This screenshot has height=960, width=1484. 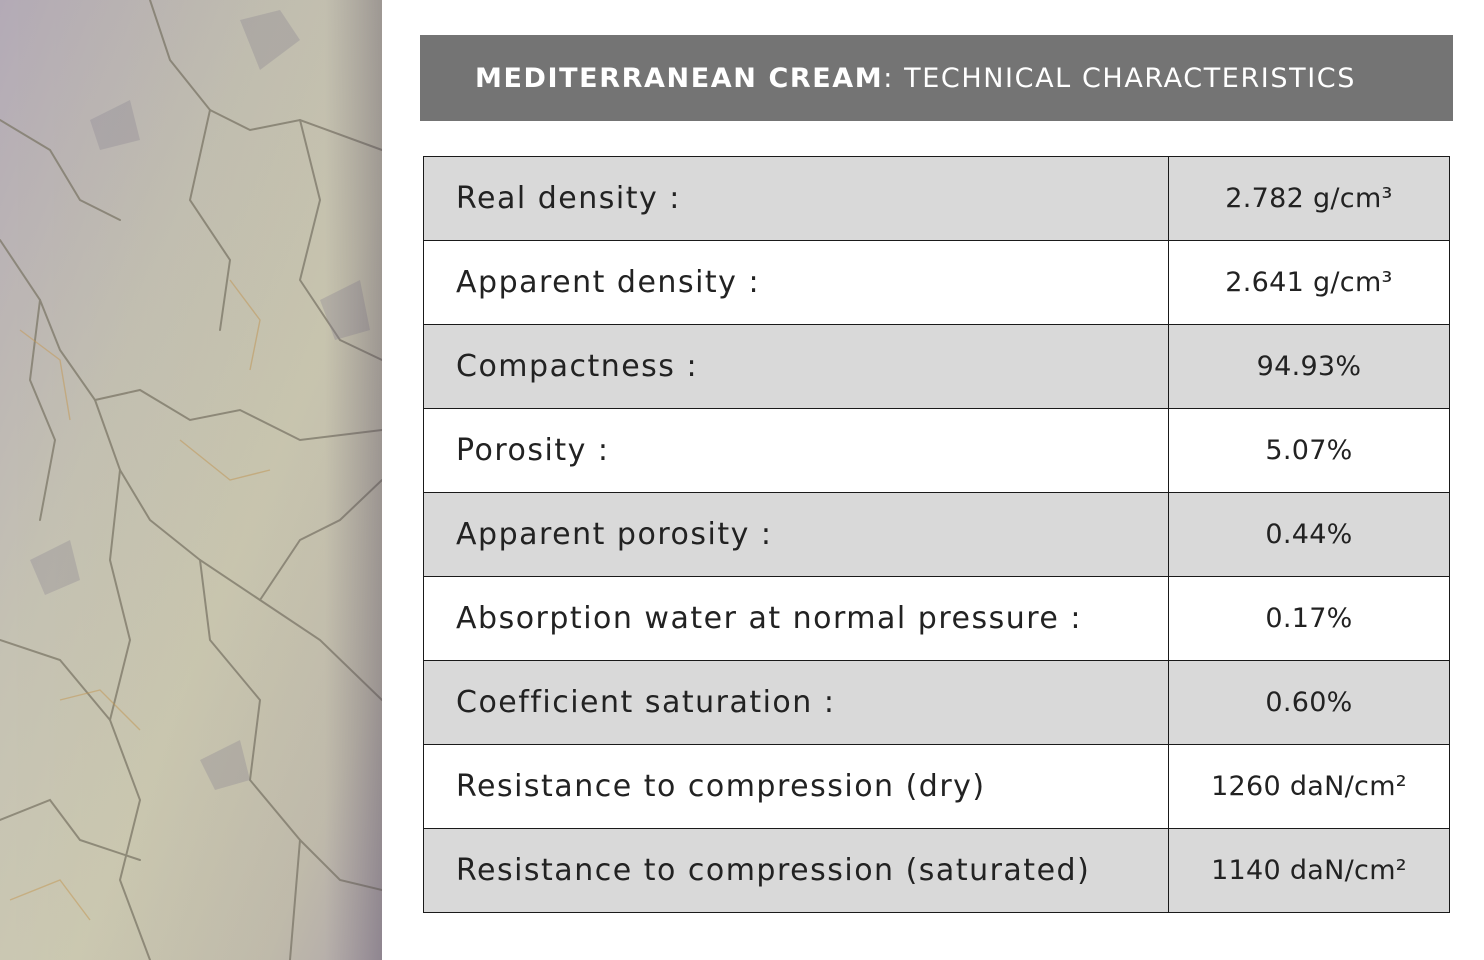 I want to click on property-value: 5.07%, so click(x=1309, y=450).